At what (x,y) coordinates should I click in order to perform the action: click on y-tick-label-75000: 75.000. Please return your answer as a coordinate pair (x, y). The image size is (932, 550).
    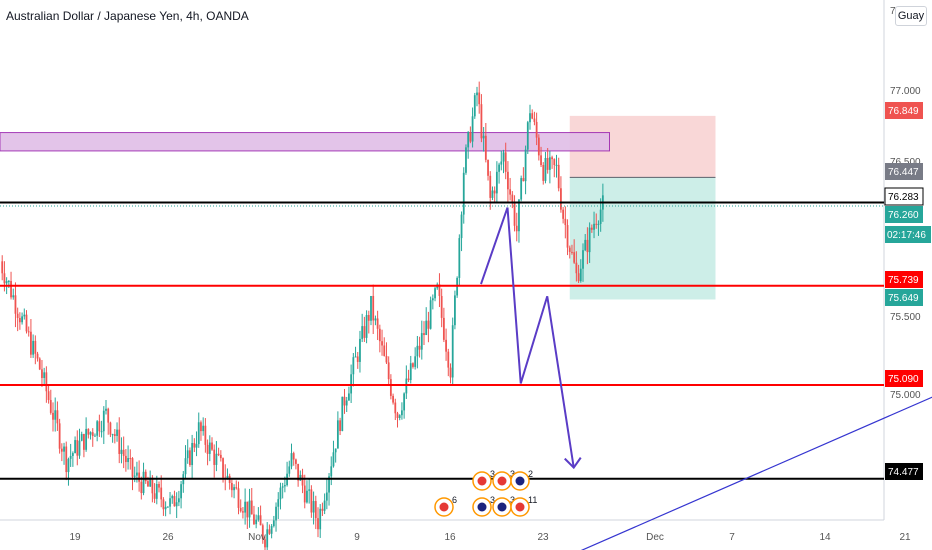
    Looking at the image, I should click on (905, 395).